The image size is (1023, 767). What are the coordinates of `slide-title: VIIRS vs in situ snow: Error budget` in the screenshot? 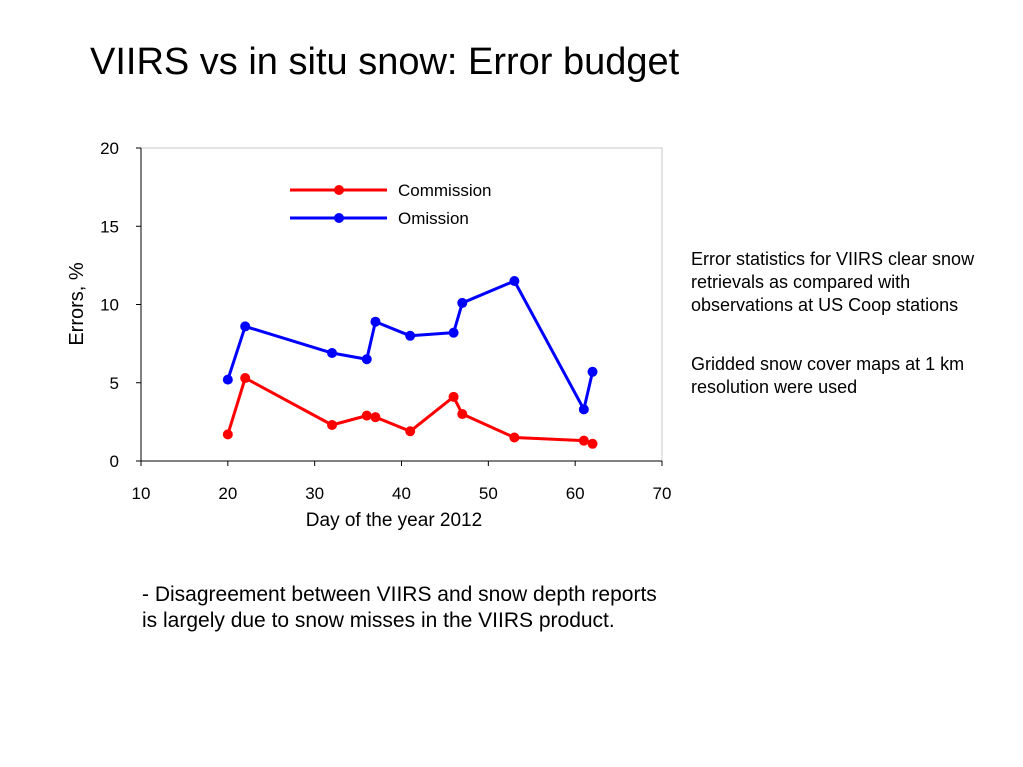 It's located at (385, 62).